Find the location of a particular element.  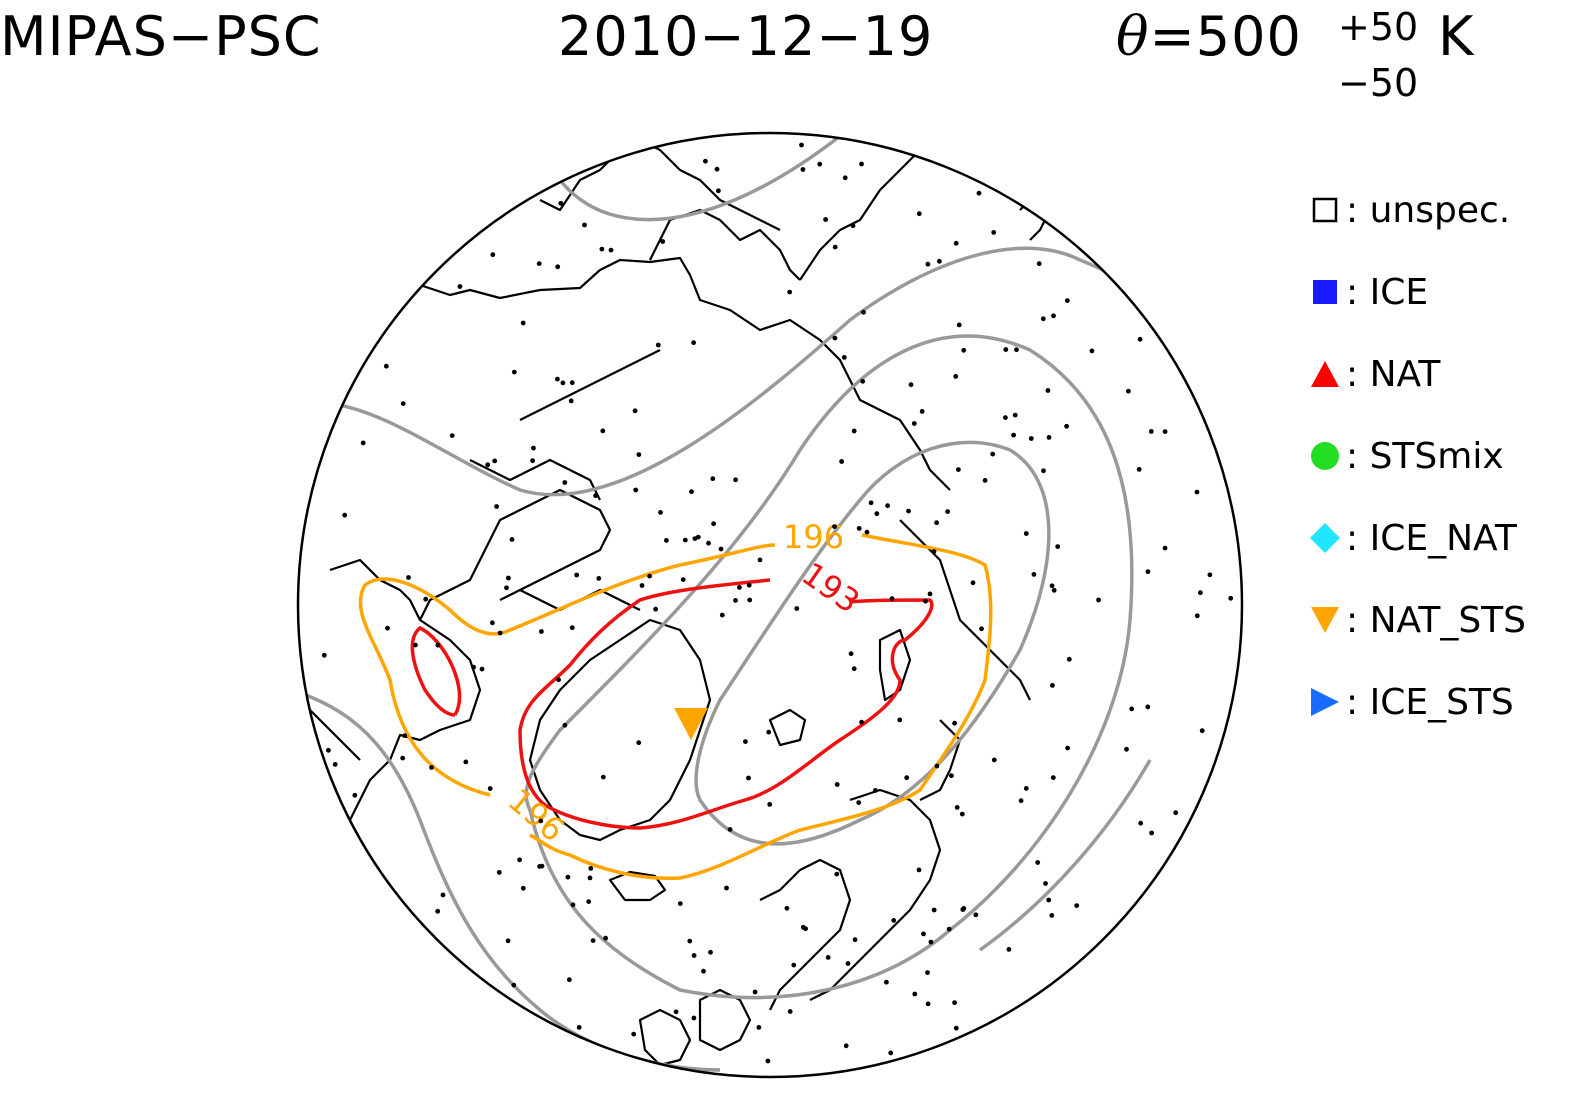

legend-item: : ICE_NAT is located at coordinates (1412, 538).